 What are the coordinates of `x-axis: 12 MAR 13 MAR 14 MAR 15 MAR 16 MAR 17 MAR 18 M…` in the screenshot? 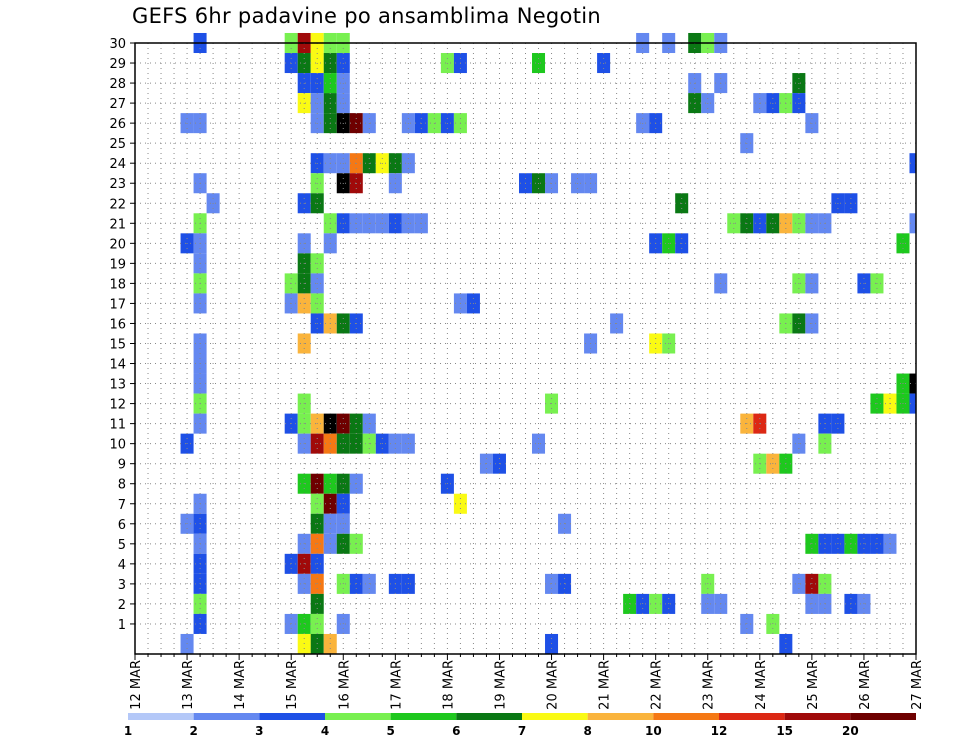 It's located at (527, 682).